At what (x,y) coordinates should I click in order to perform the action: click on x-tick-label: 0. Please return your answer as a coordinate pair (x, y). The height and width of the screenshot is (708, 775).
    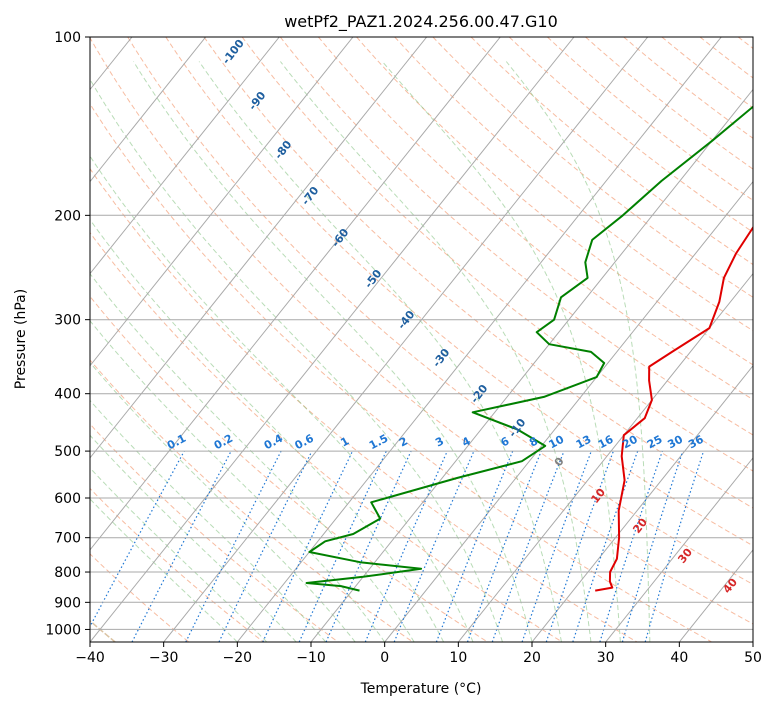
    Looking at the image, I should click on (384, 658).